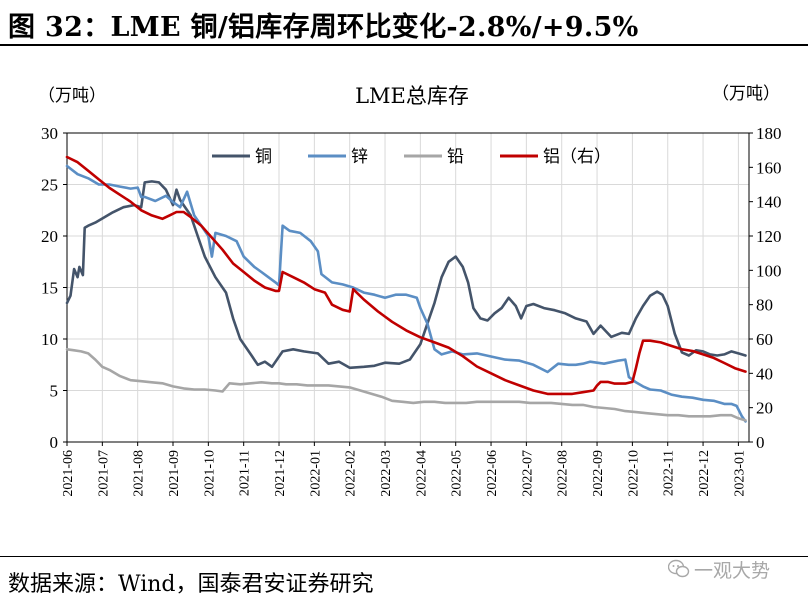  Describe the element at coordinates (764, 305) in the screenshot. I see `right-tick-label: 80` at that location.